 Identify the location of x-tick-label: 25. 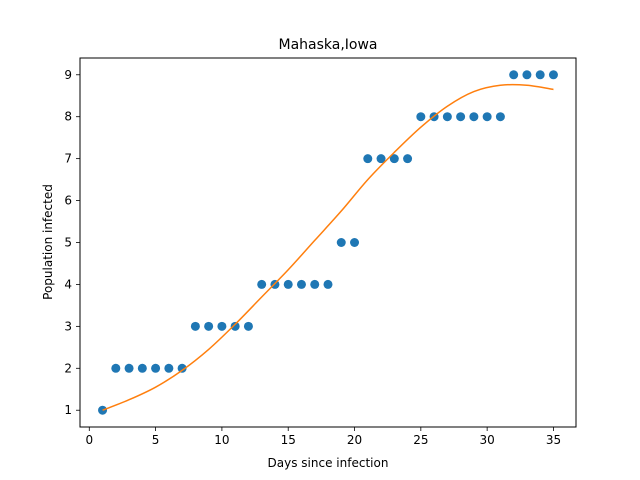
(420, 440).